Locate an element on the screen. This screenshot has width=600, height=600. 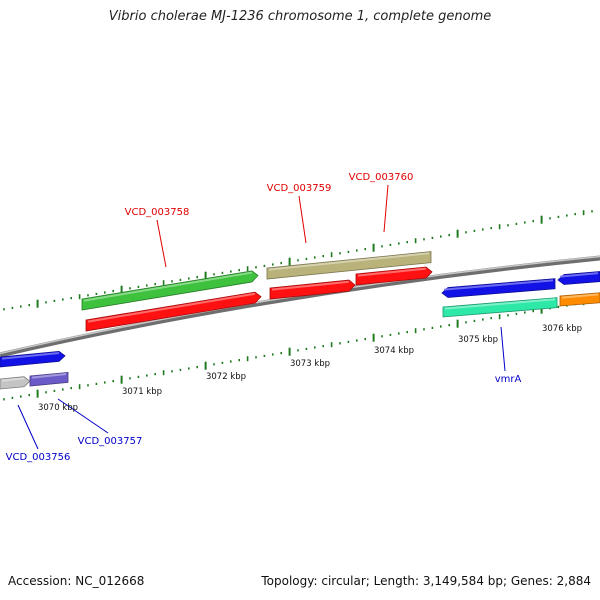
kbp-label-3076: 3076 kbp is located at coordinates (562, 329).